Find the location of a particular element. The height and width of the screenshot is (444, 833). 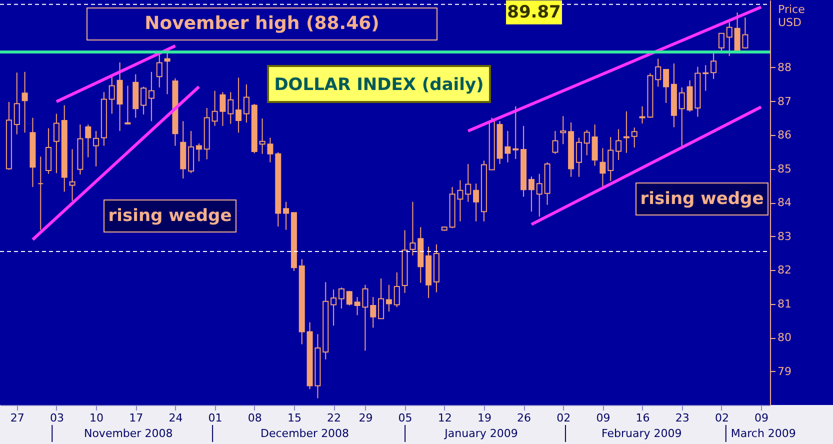

x-tick-label: 10 is located at coordinates (97, 418).